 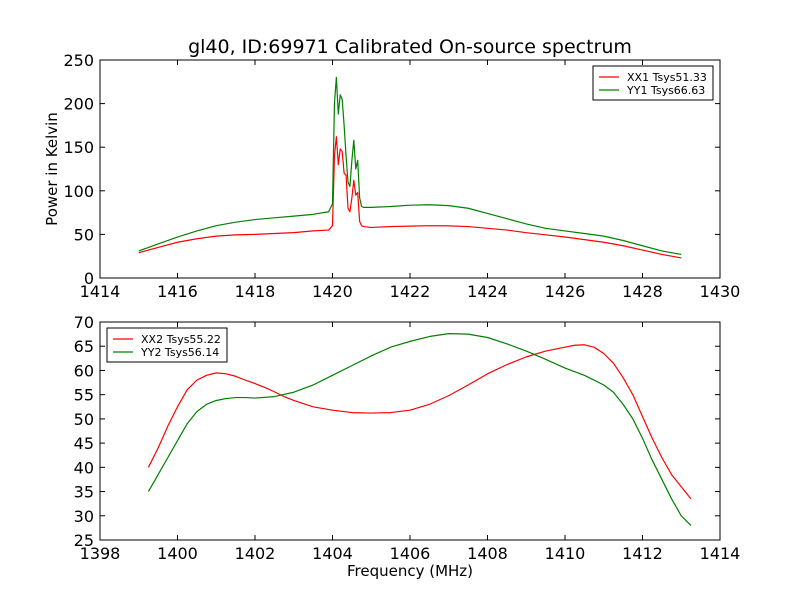 I want to click on top-x-tick-label: 1426, so click(x=565, y=291).